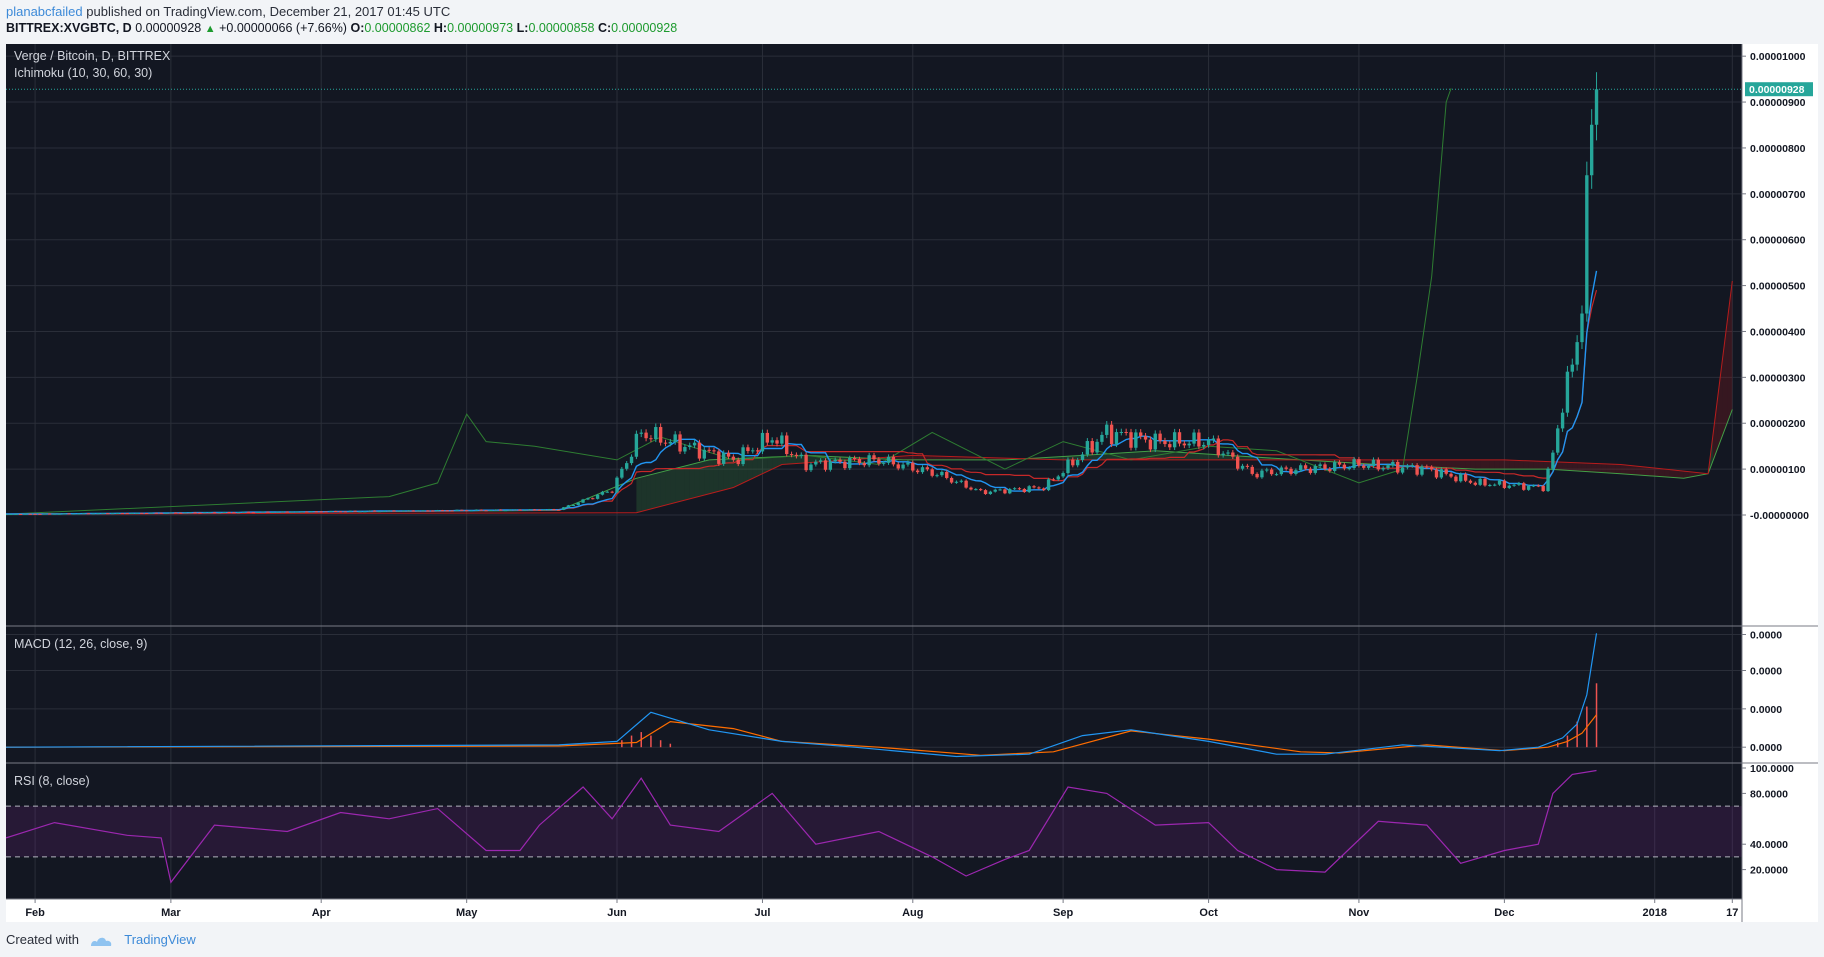 The width and height of the screenshot is (1824, 957). What do you see at coordinates (160, 939) in the screenshot?
I see `tradingview-link: TradingView` at bounding box center [160, 939].